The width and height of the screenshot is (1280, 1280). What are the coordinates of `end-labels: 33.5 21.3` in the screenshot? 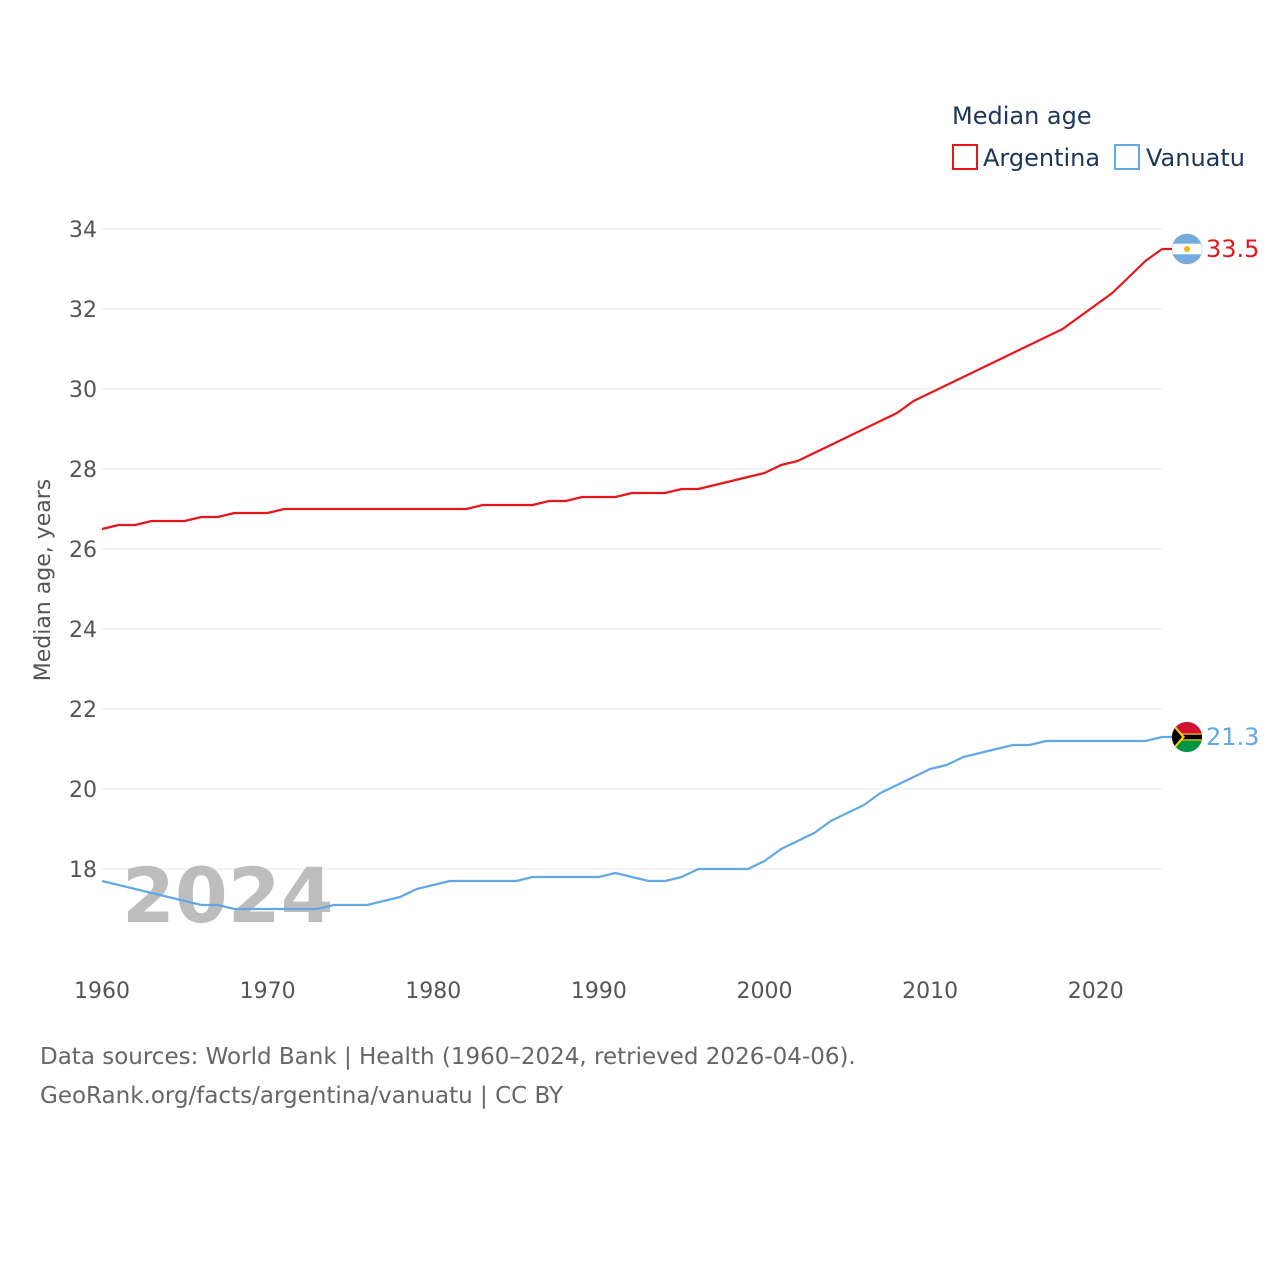 It's located at (1210, 493).